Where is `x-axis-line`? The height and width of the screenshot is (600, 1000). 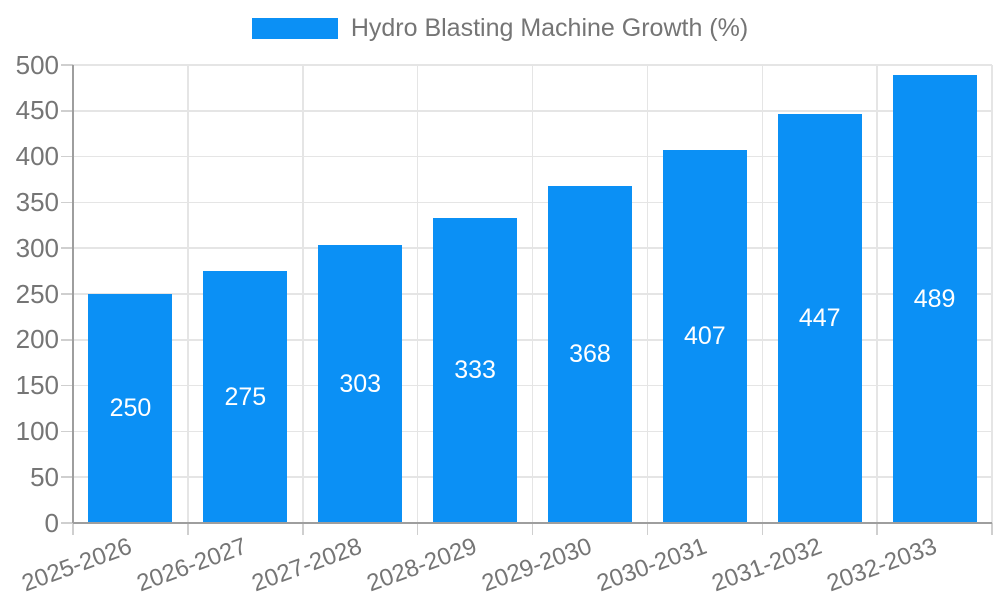
x-axis-line is located at coordinates (532, 523).